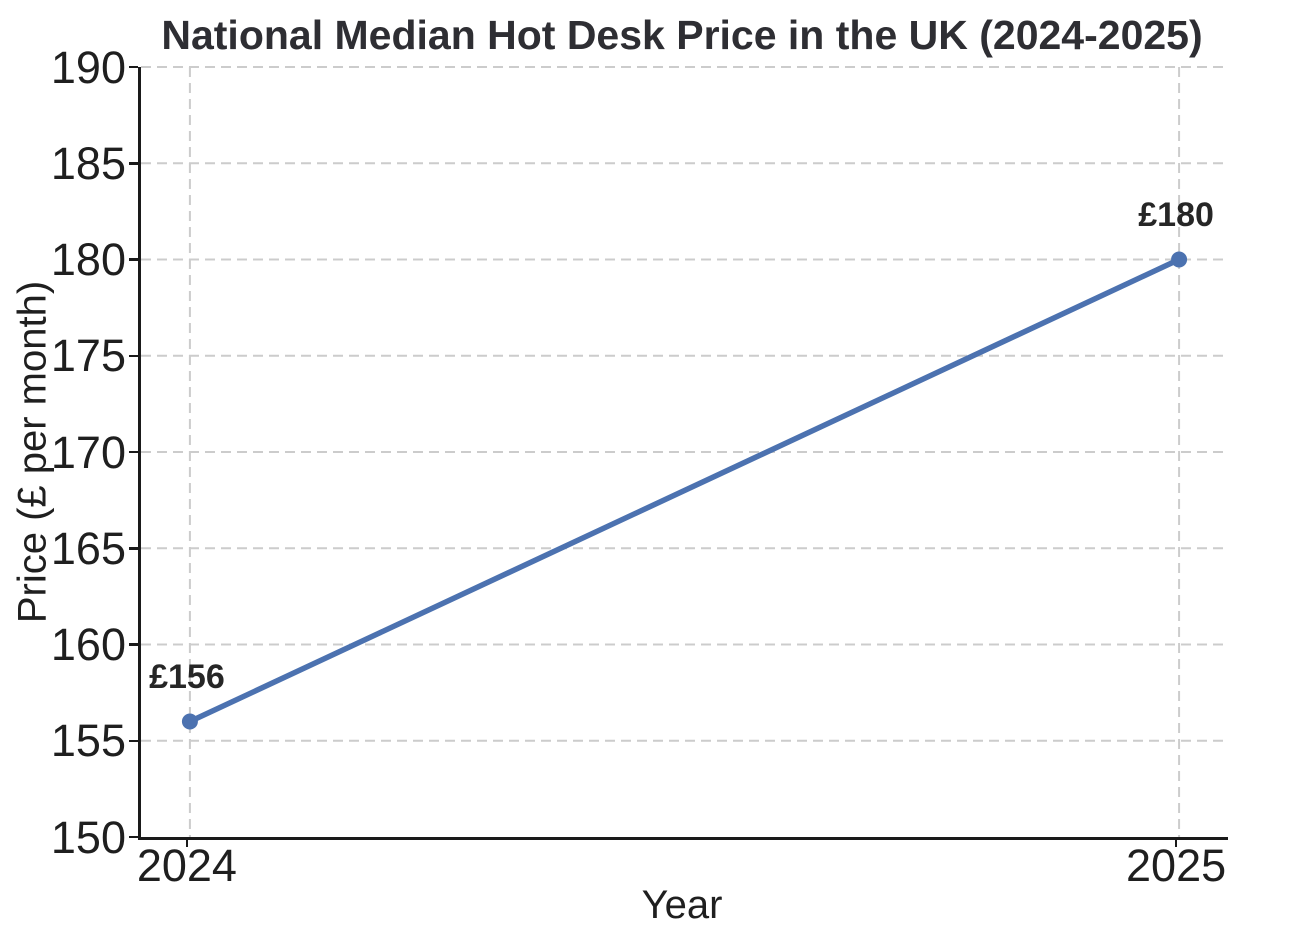 The height and width of the screenshot is (943, 1295). What do you see at coordinates (88, 452) in the screenshot?
I see `y-tick-label: 170` at bounding box center [88, 452].